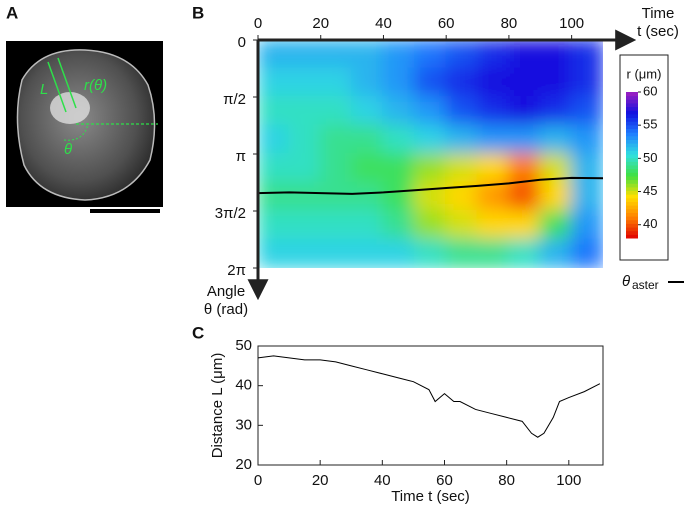  I want to click on y-tick-label: 0, so click(242, 42).